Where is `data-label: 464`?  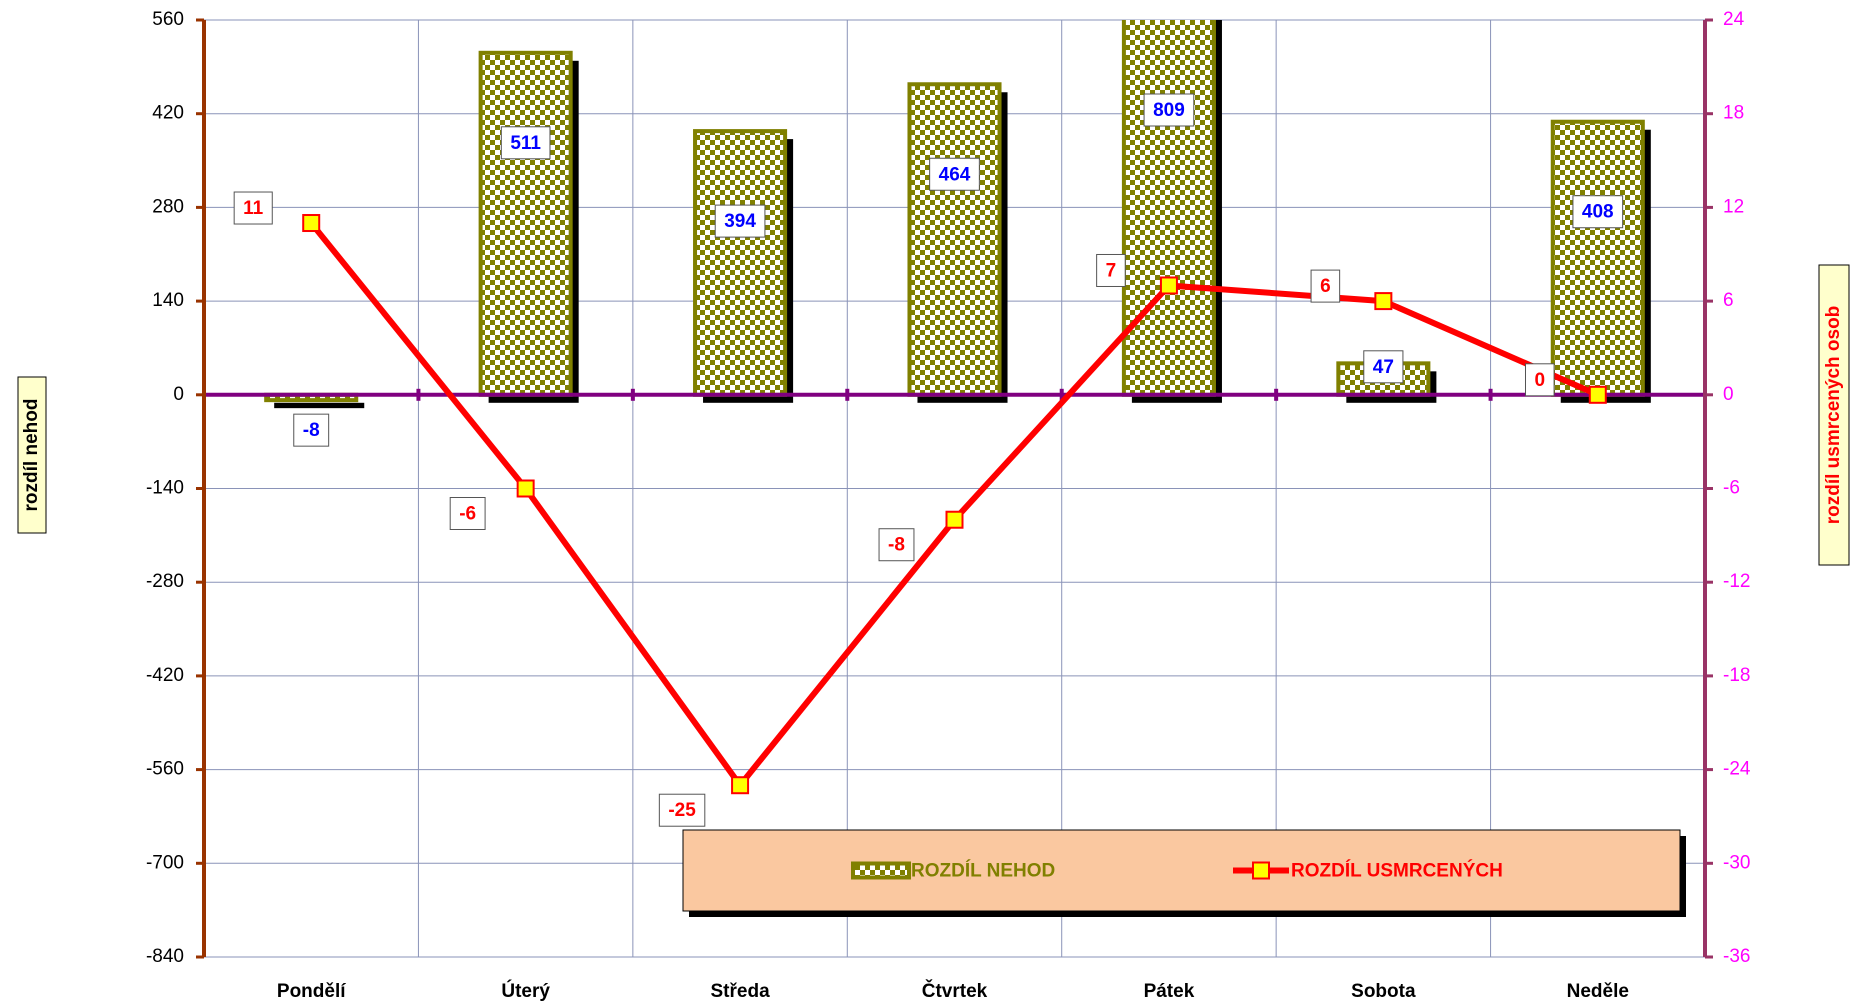 data-label: 464 is located at coordinates (954, 174).